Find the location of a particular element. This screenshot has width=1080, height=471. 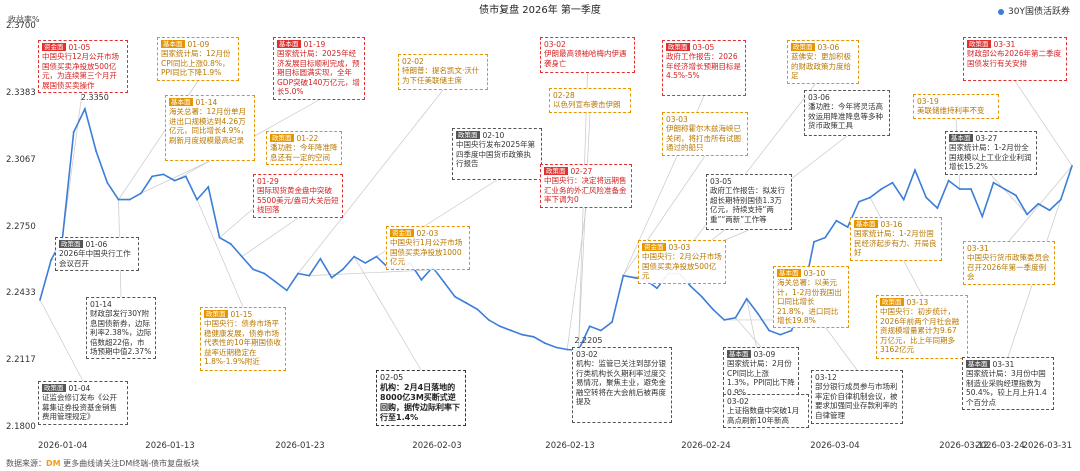

footer-text: 更多曲线请关注DM终端-债市复盘板块 is located at coordinates (131, 463).